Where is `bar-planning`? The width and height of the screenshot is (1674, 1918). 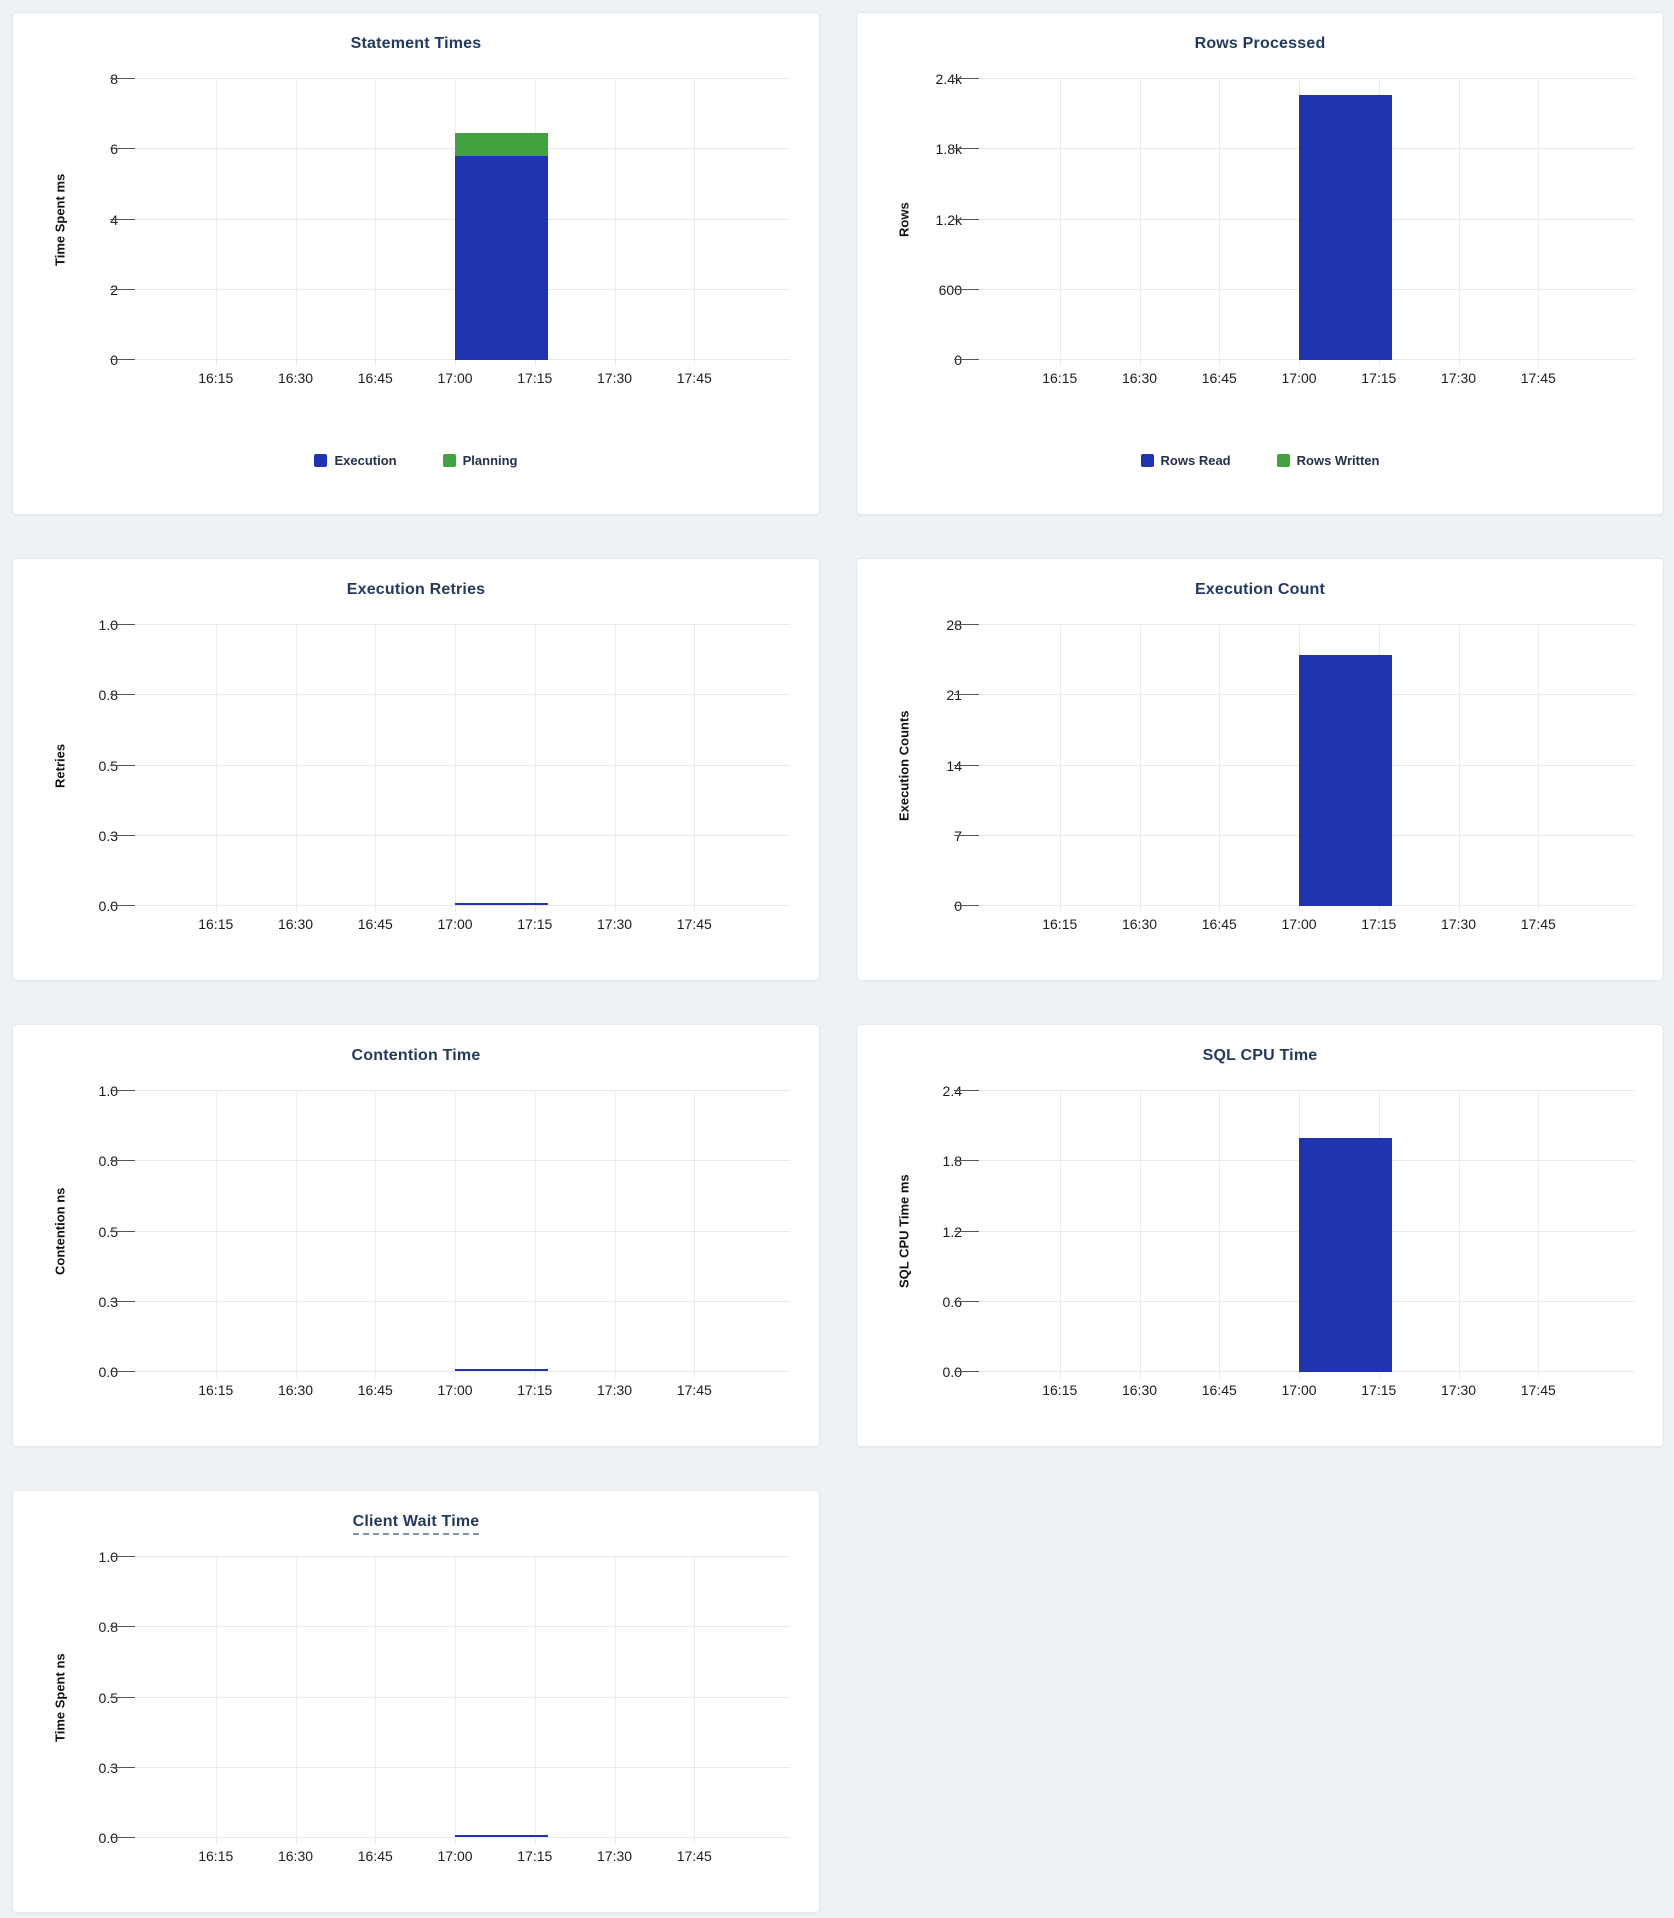 bar-planning is located at coordinates (502, 145).